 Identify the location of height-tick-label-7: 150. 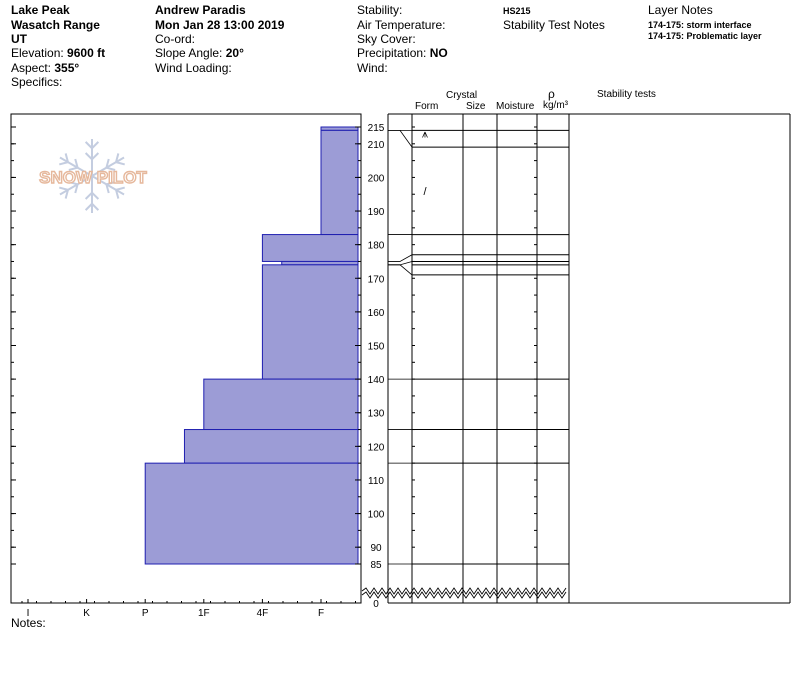
(376, 347).